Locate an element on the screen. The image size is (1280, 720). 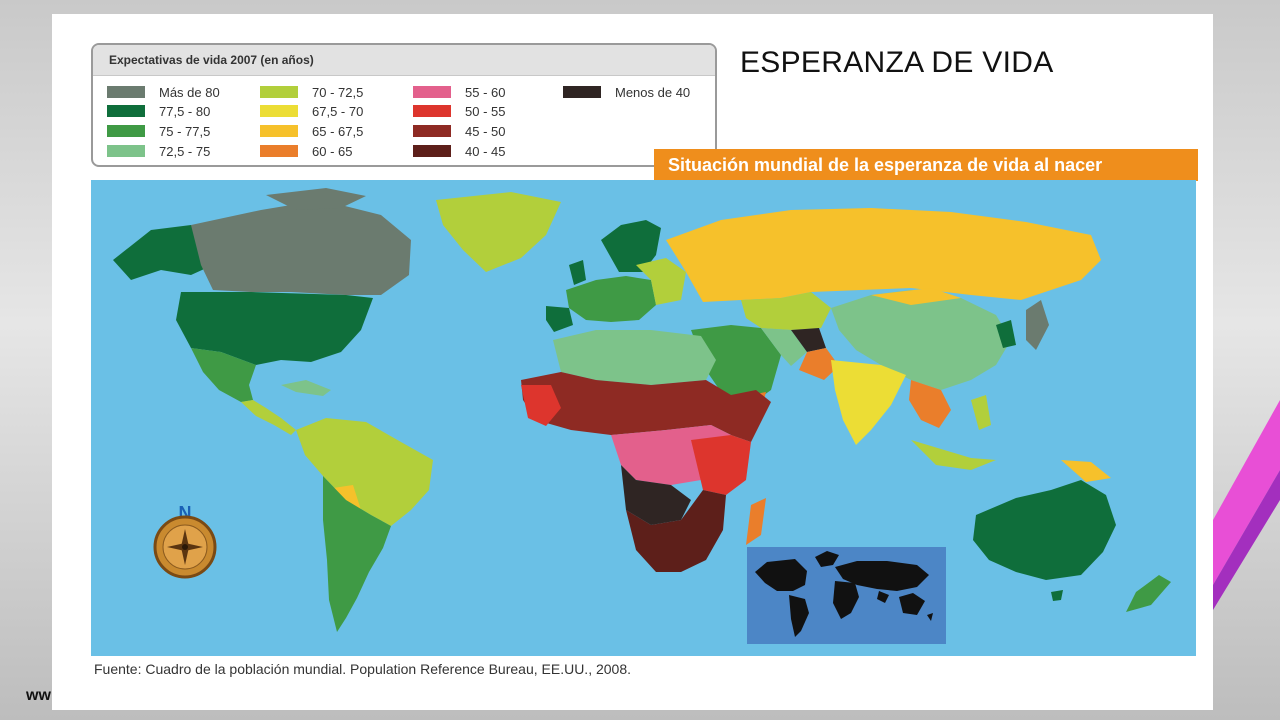
legend-item: 60 - 65 is located at coordinates (306, 151).